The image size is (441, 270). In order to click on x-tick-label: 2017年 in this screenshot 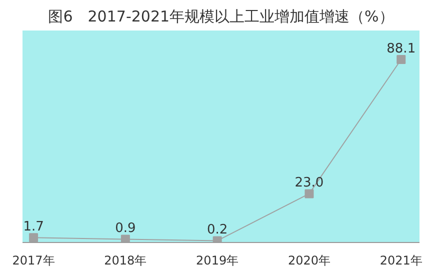, I will do `click(33, 261)`.